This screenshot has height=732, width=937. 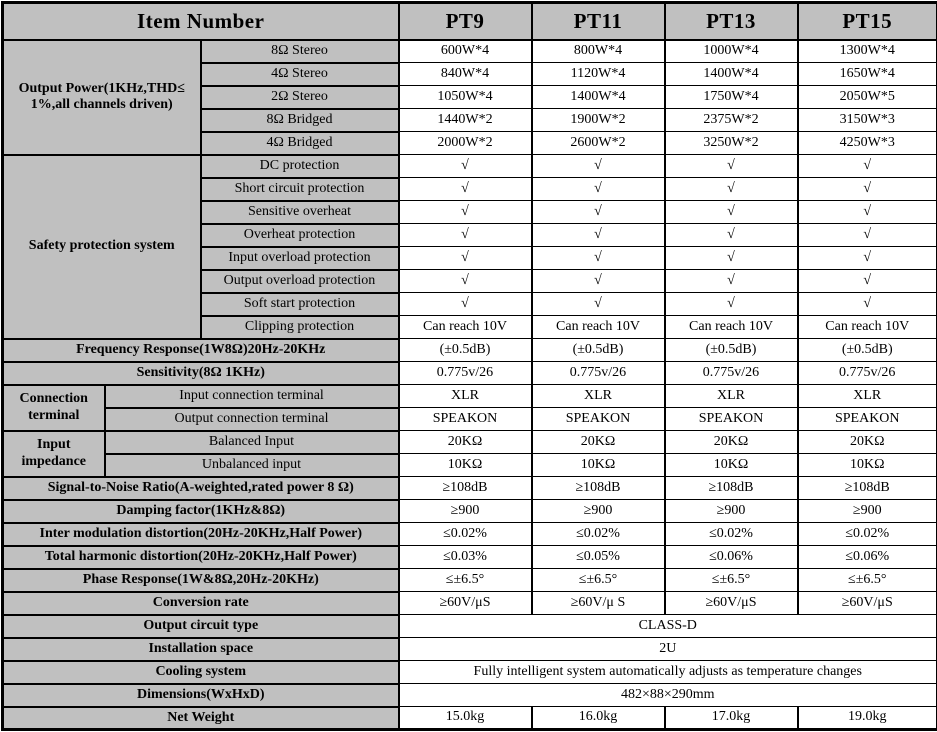 I want to click on spec-value: 15.0kg, so click(x=465, y=718).